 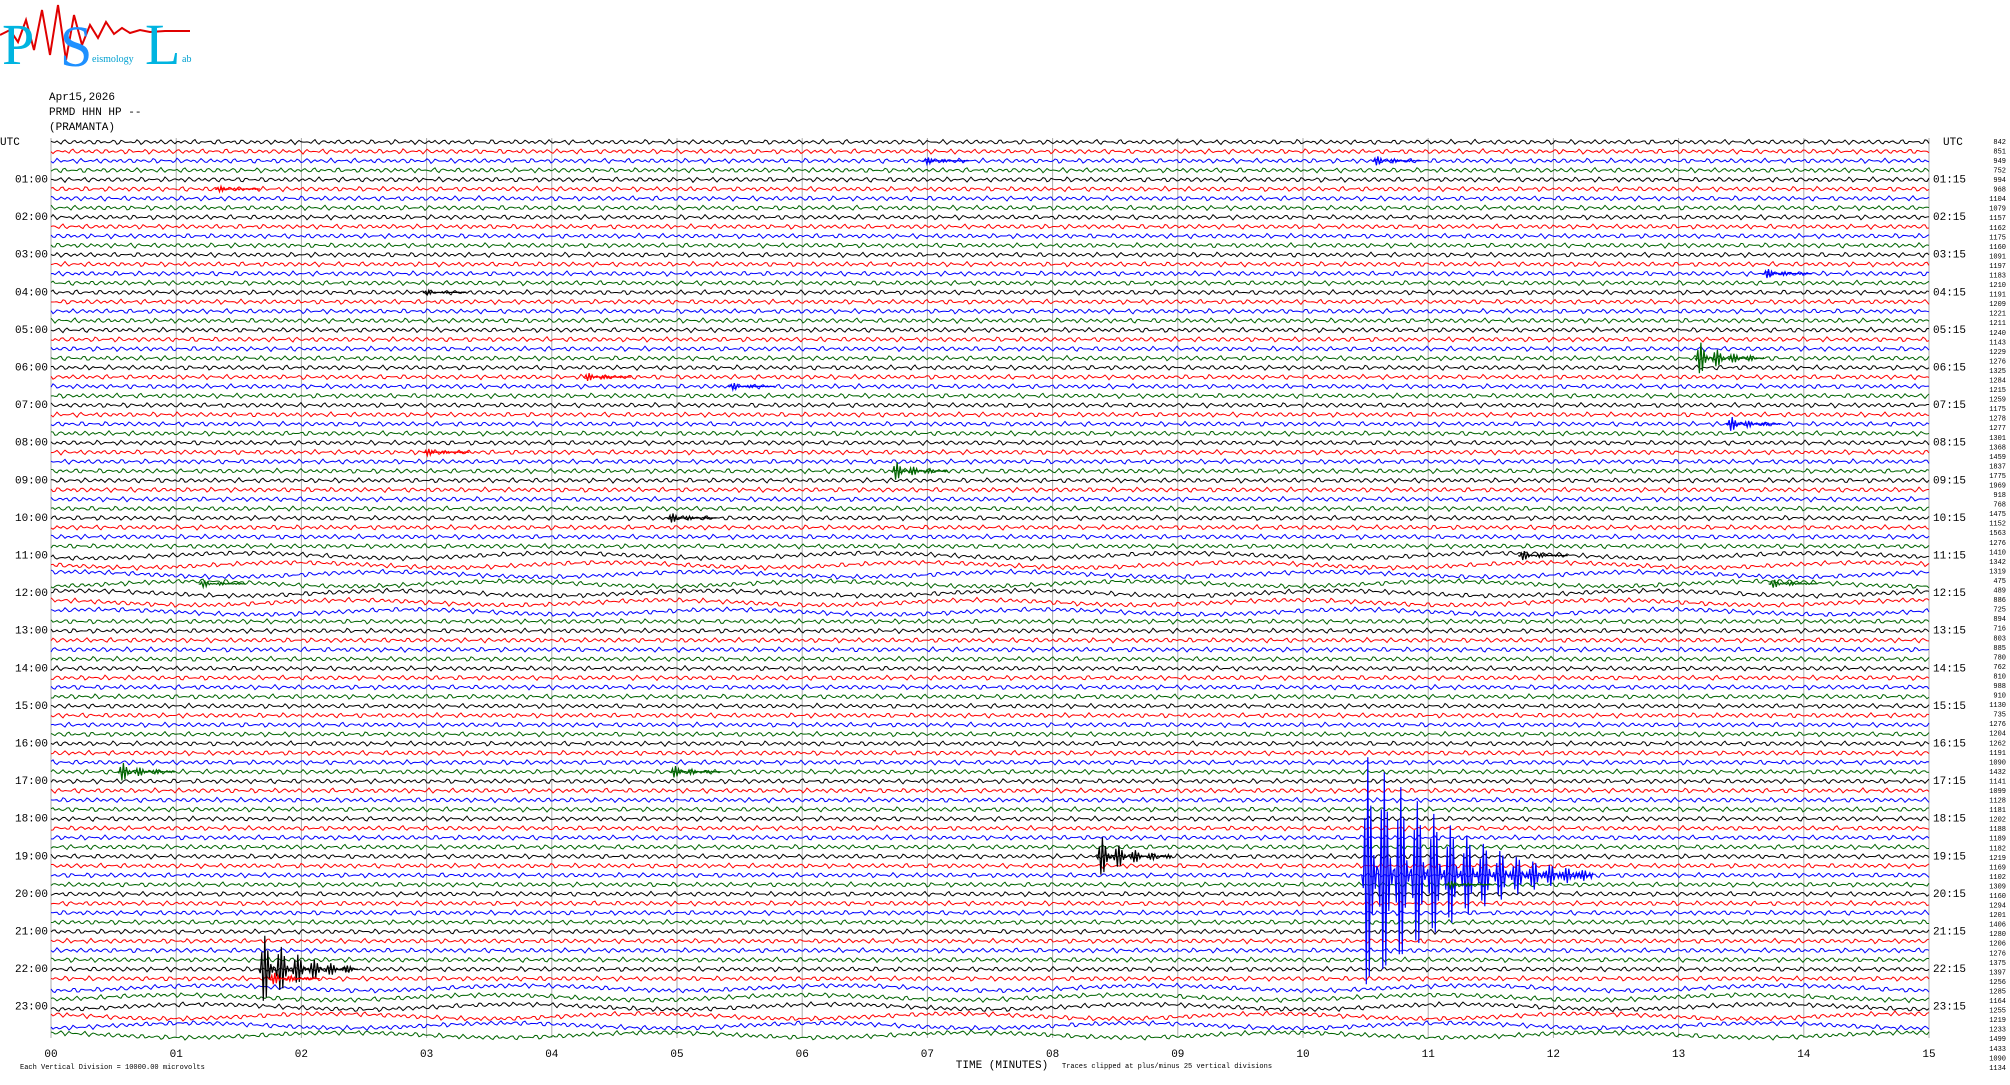 What do you see at coordinates (1949, 481) in the screenshot?
I see `right-time: 09:15` at bounding box center [1949, 481].